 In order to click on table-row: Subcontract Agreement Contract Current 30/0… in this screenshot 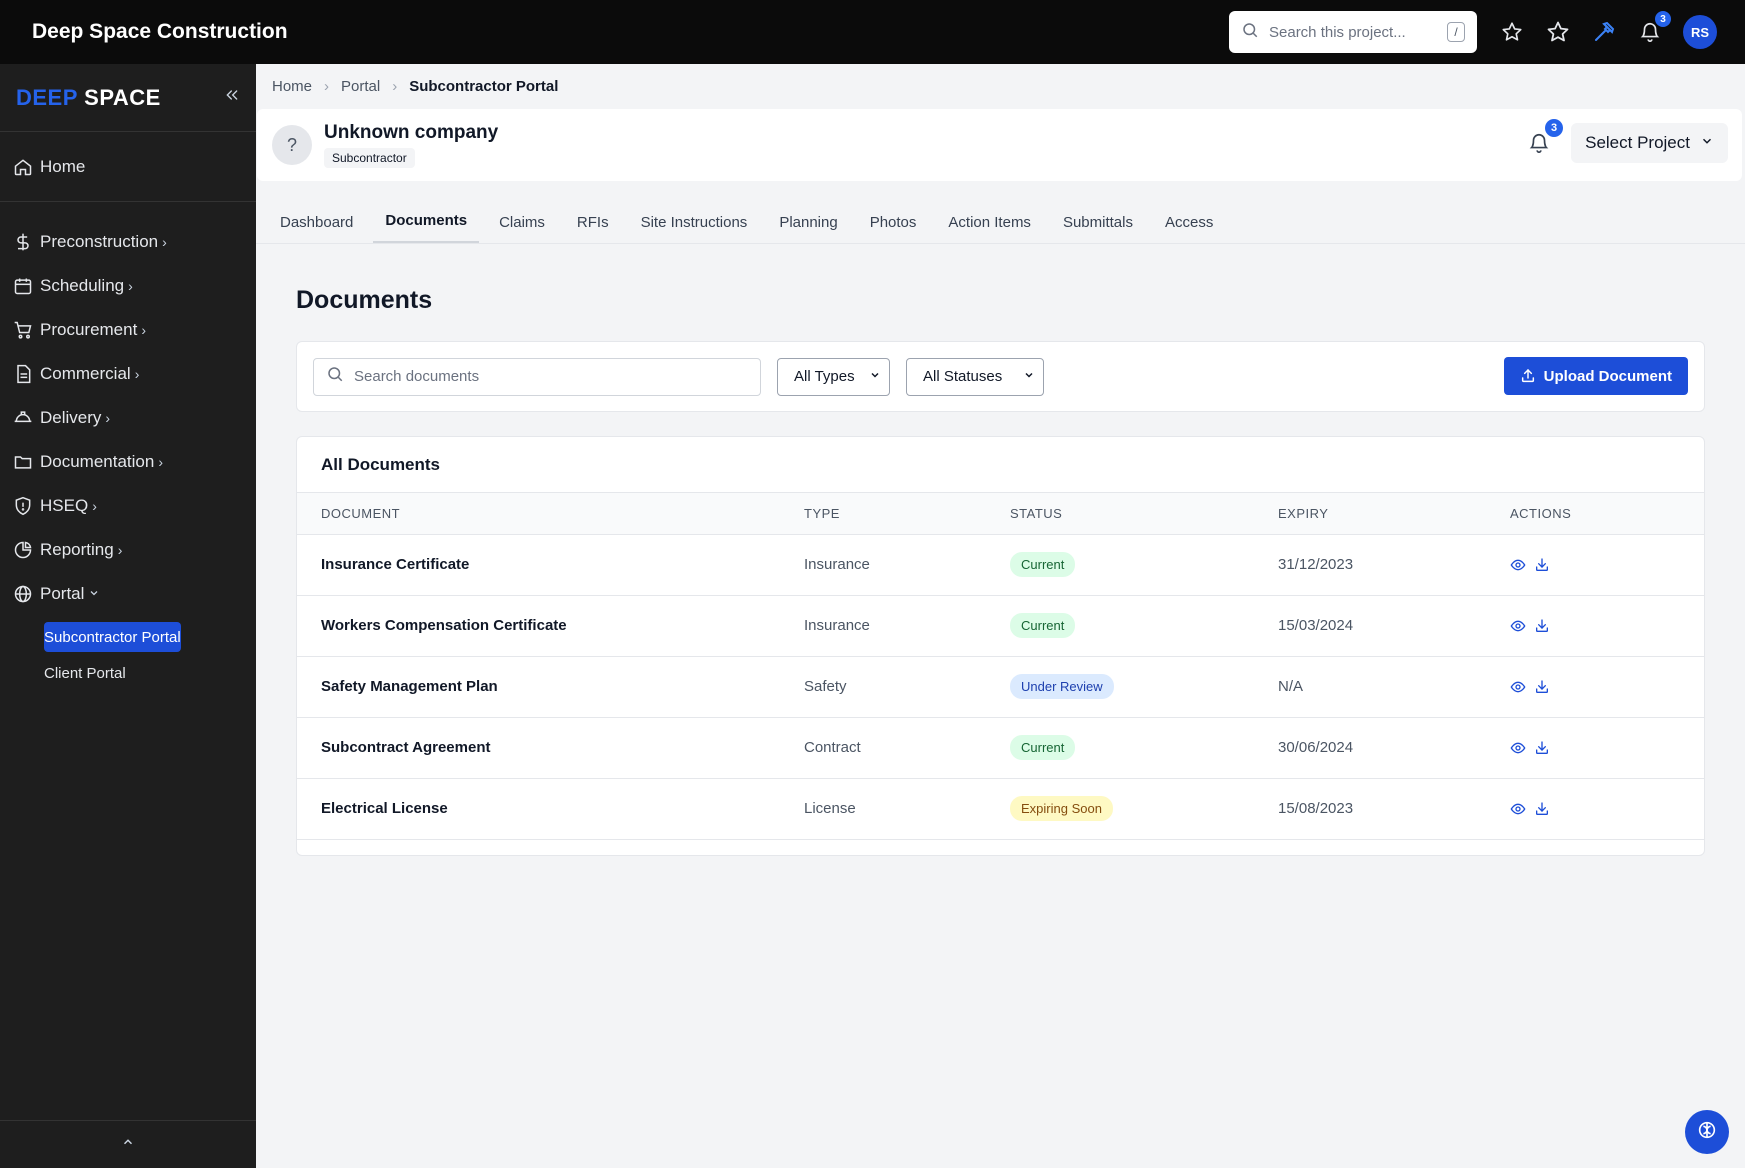, I will do `click(1000, 747)`.